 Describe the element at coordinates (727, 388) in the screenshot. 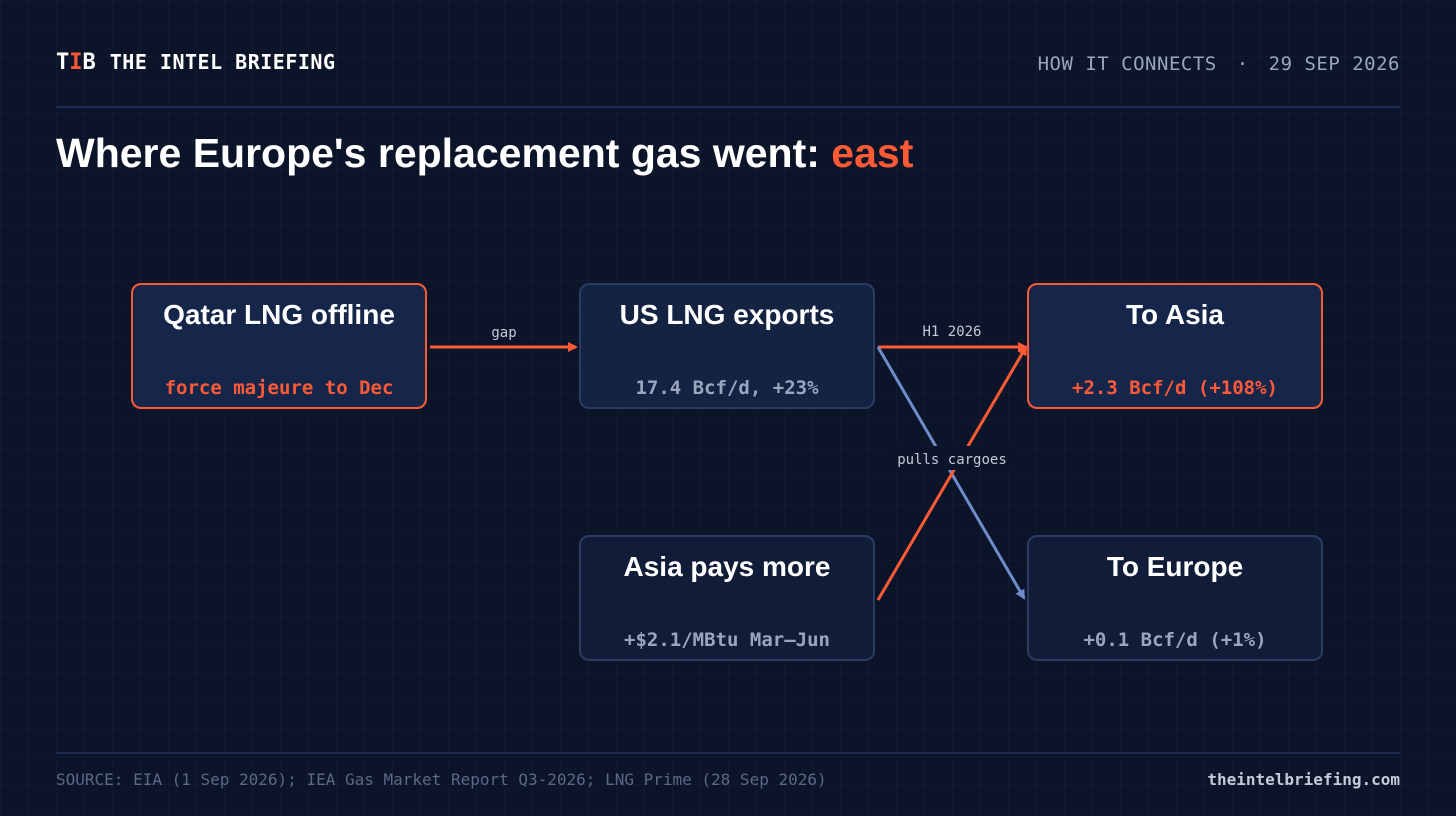

I see `node-detail: 17.4 Bcf/d, +23%` at that location.